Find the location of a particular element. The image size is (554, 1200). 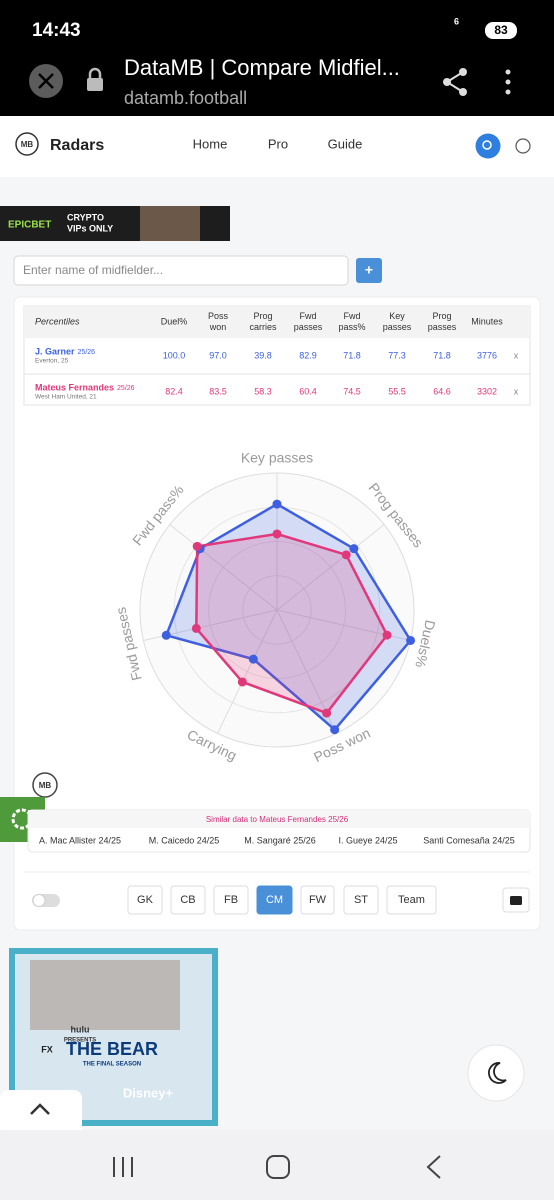

nav-link: Pro is located at coordinates (278, 143).